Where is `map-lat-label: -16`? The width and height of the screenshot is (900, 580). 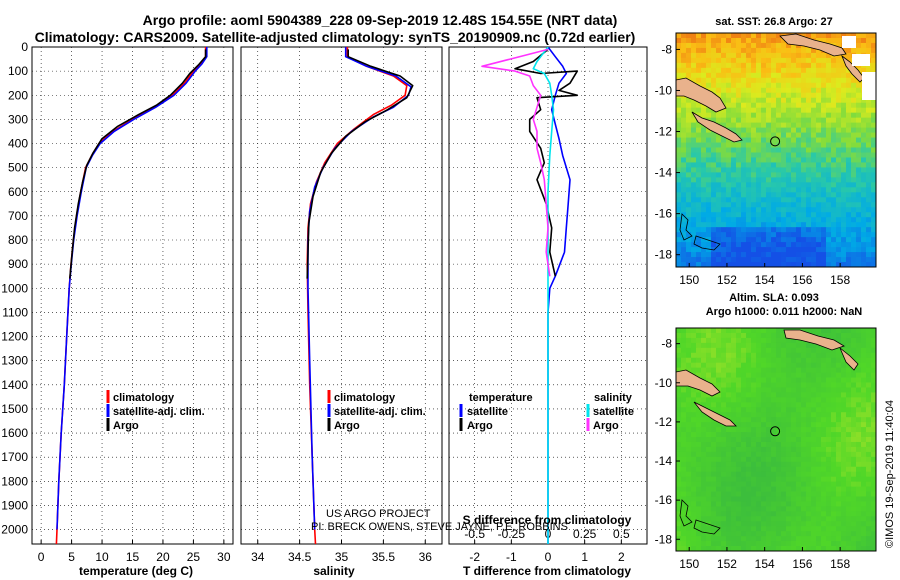
map-lat-label: -16 is located at coordinates (664, 500).